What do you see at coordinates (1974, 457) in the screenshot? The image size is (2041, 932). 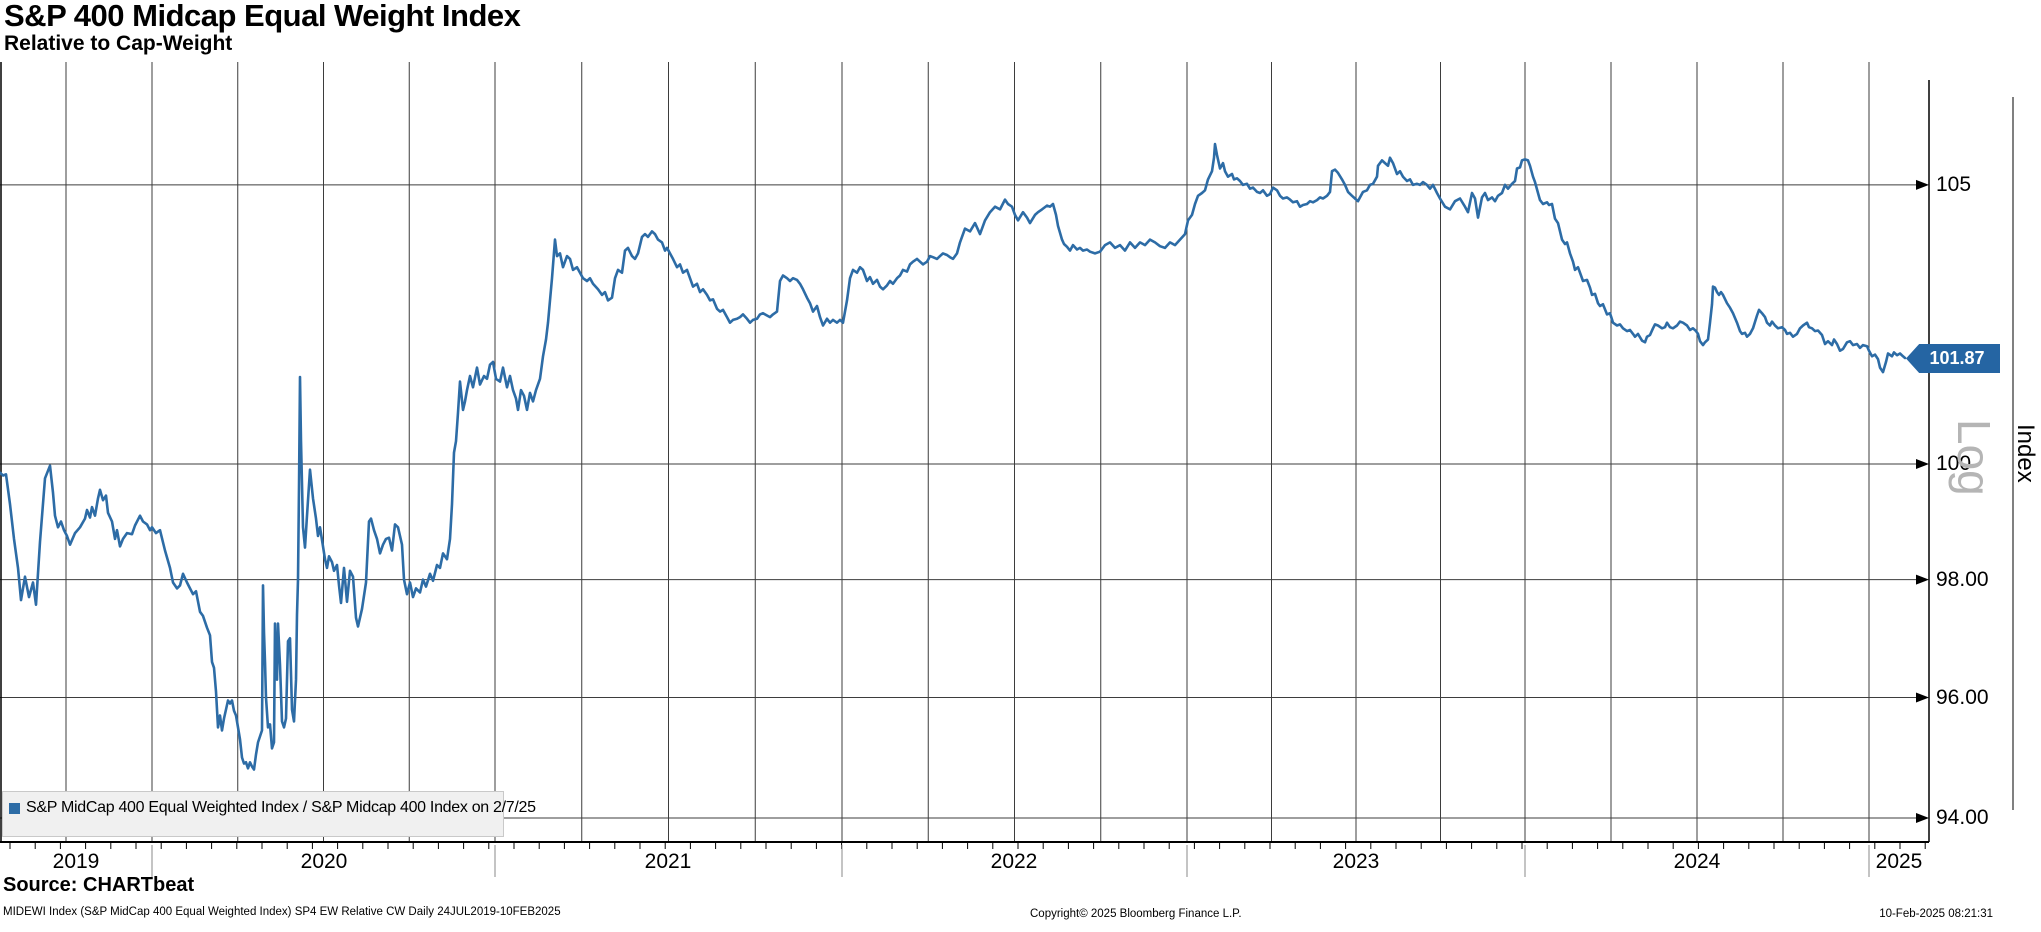 I see `log-scale-label: Log` at bounding box center [1974, 457].